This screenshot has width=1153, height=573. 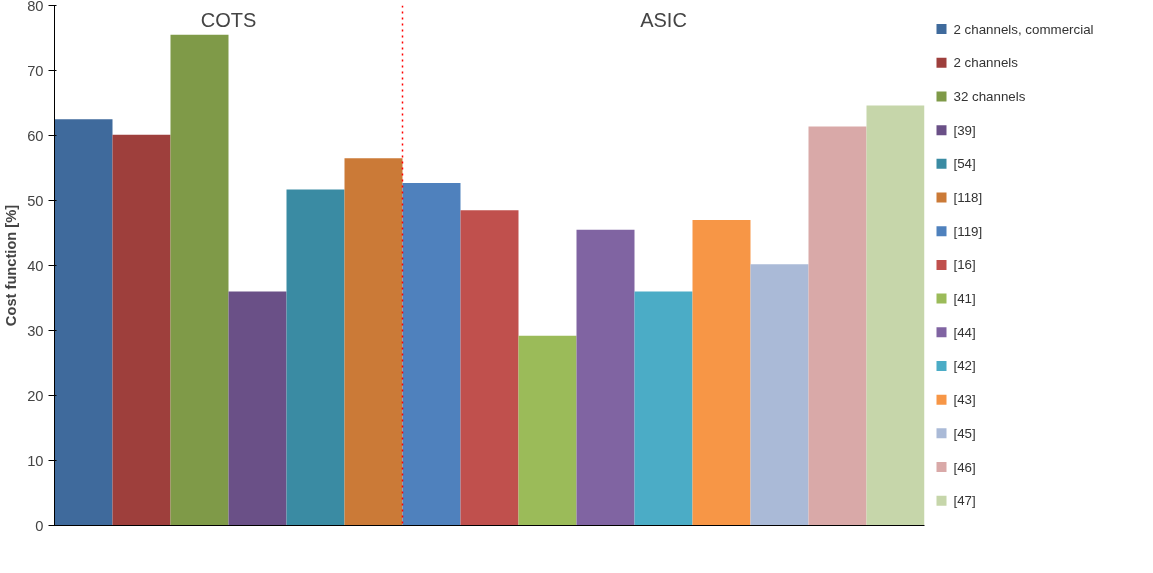 What do you see at coordinates (964, 130) in the screenshot?
I see `legend-label: [39]` at bounding box center [964, 130].